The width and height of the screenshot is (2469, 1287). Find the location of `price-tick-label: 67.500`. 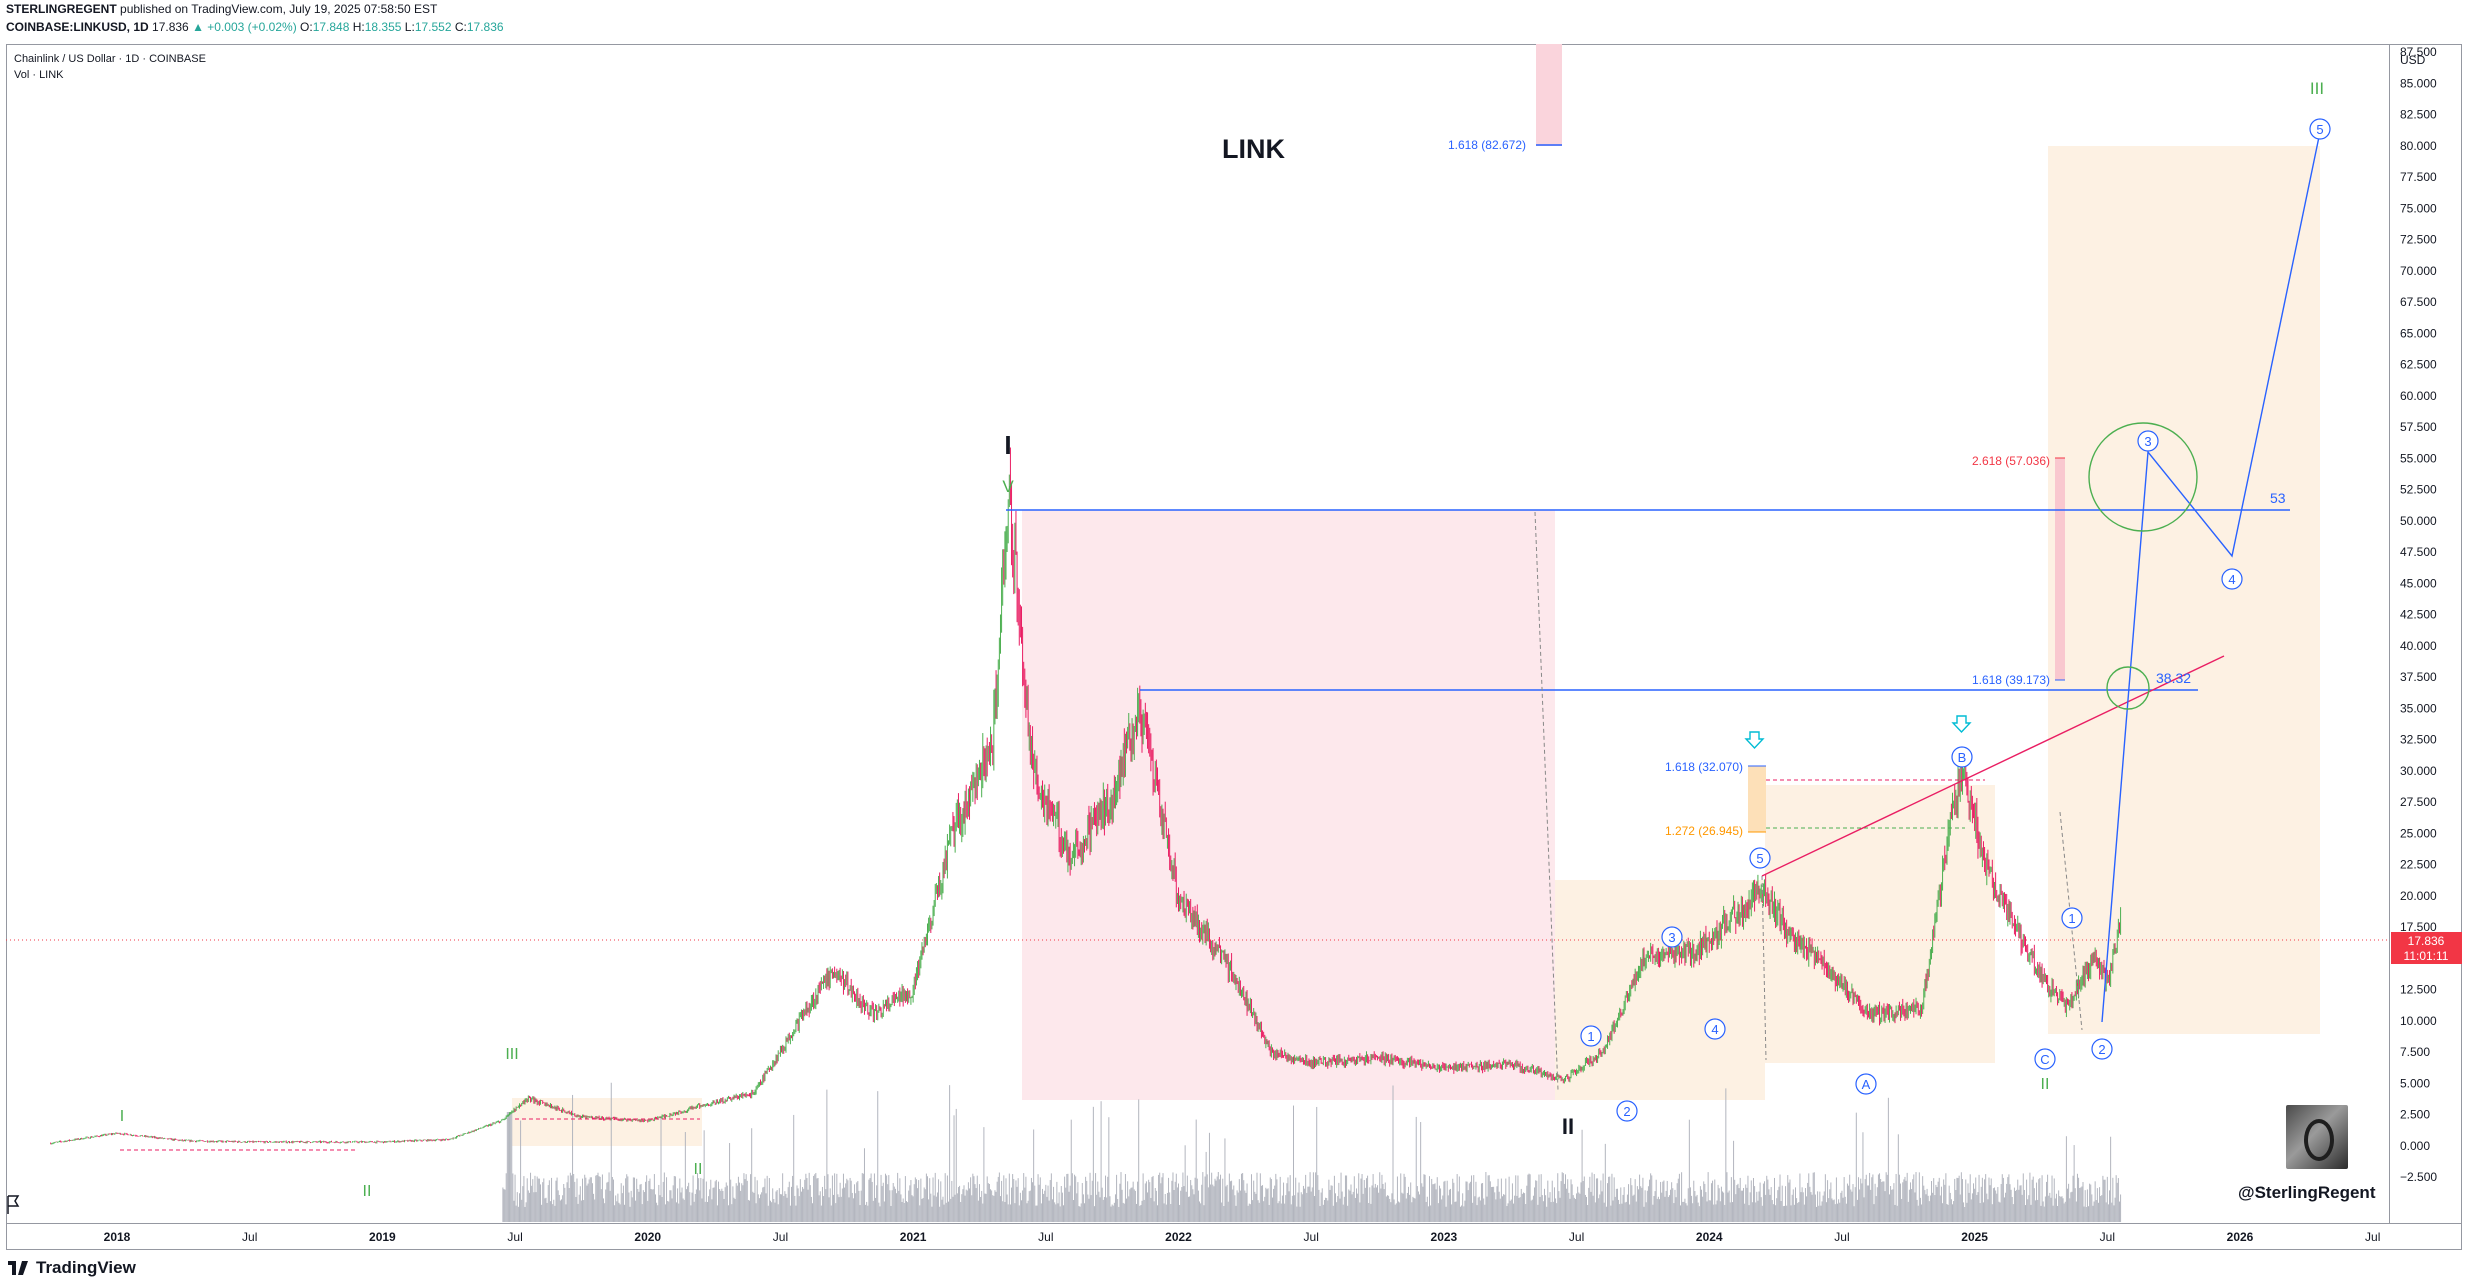

price-tick-label: 67.500 is located at coordinates (2418, 302).